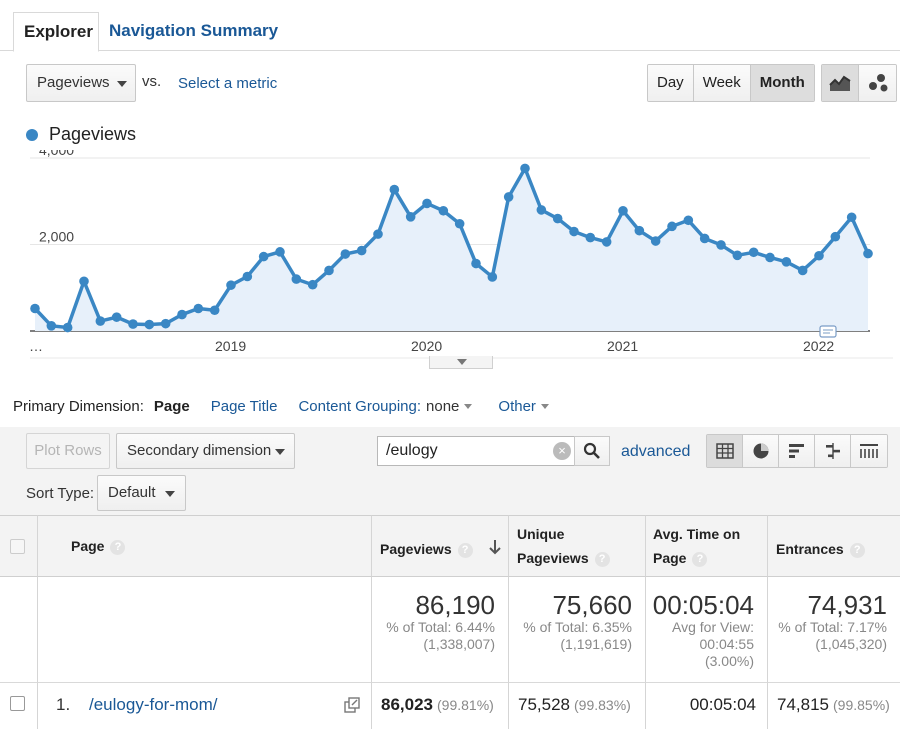  I want to click on chart-legend: Pageviews, so click(81, 134).